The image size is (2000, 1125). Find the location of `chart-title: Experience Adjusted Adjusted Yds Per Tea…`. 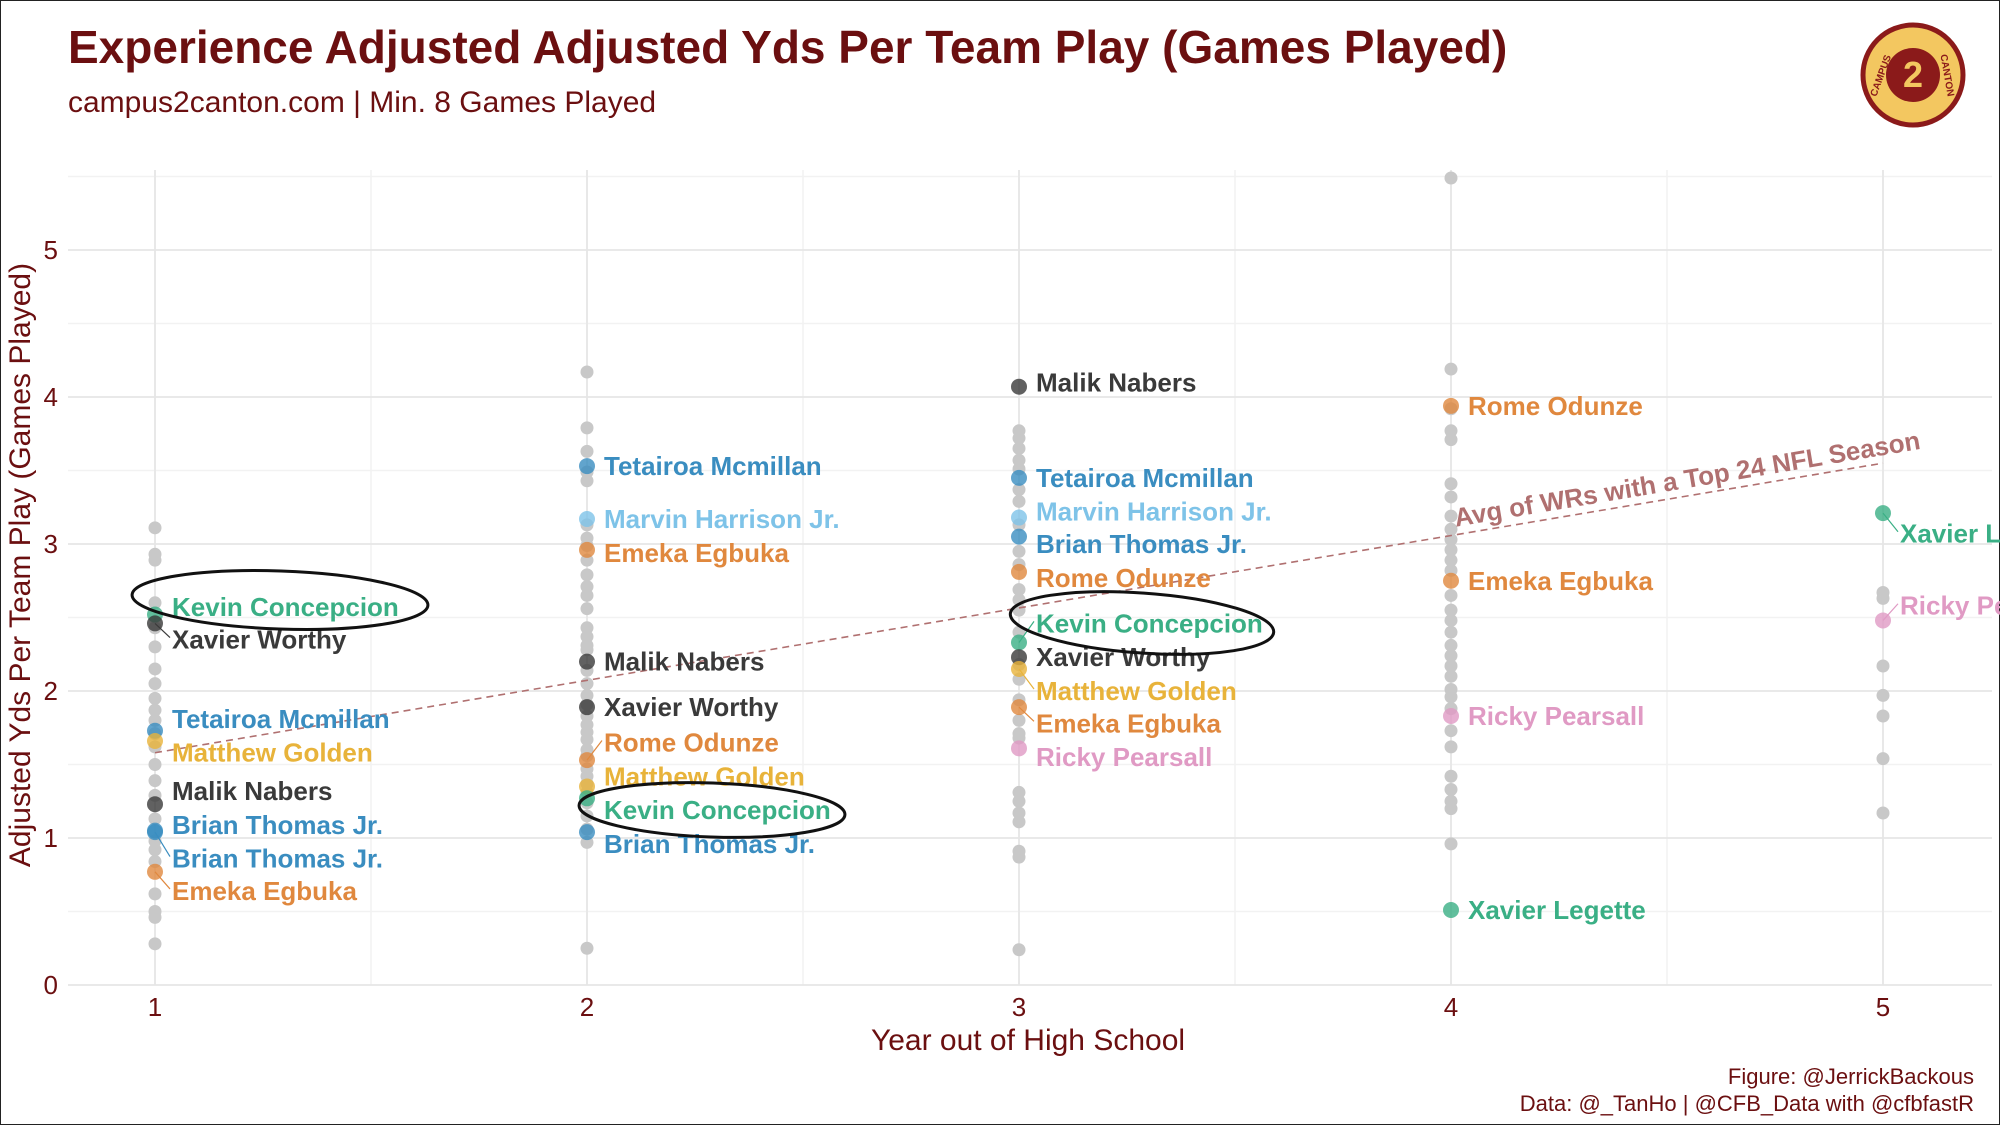

chart-title: Experience Adjusted Adjusted Yds Per Tea… is located at coordinates (788, 47).